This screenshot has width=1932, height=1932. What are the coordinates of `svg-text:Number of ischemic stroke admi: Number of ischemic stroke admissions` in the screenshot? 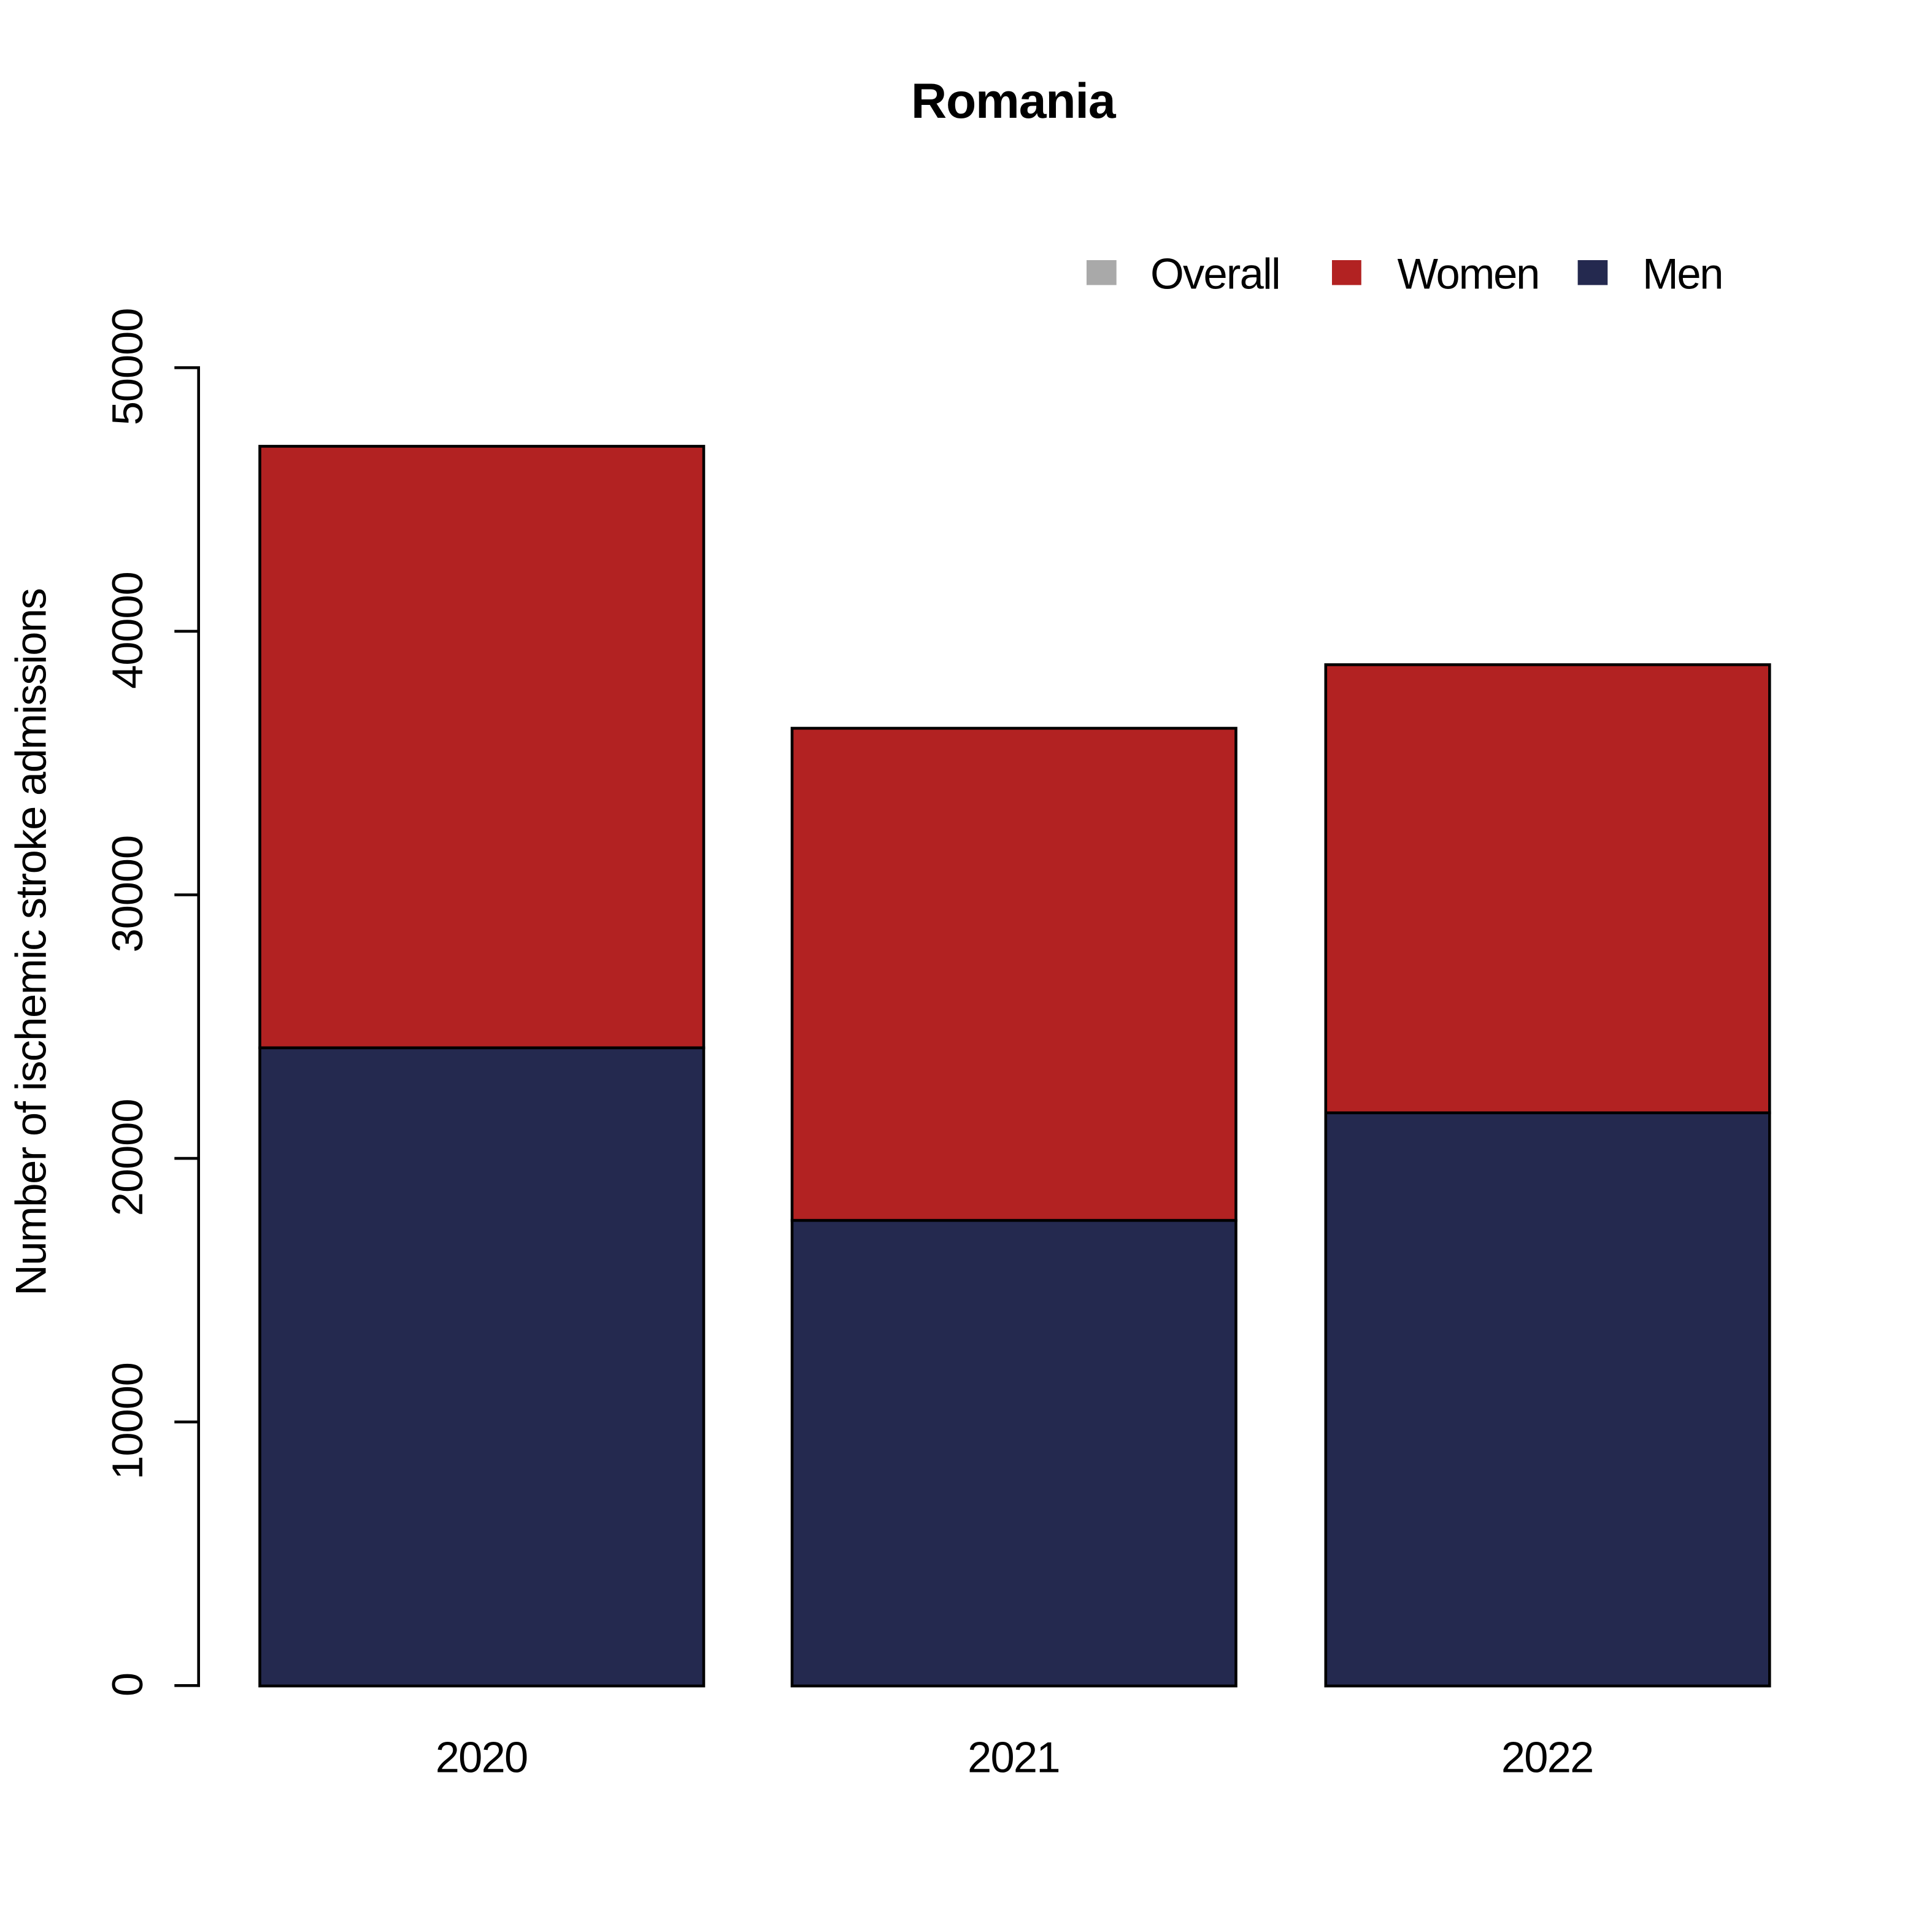 It's located at (30, 942).